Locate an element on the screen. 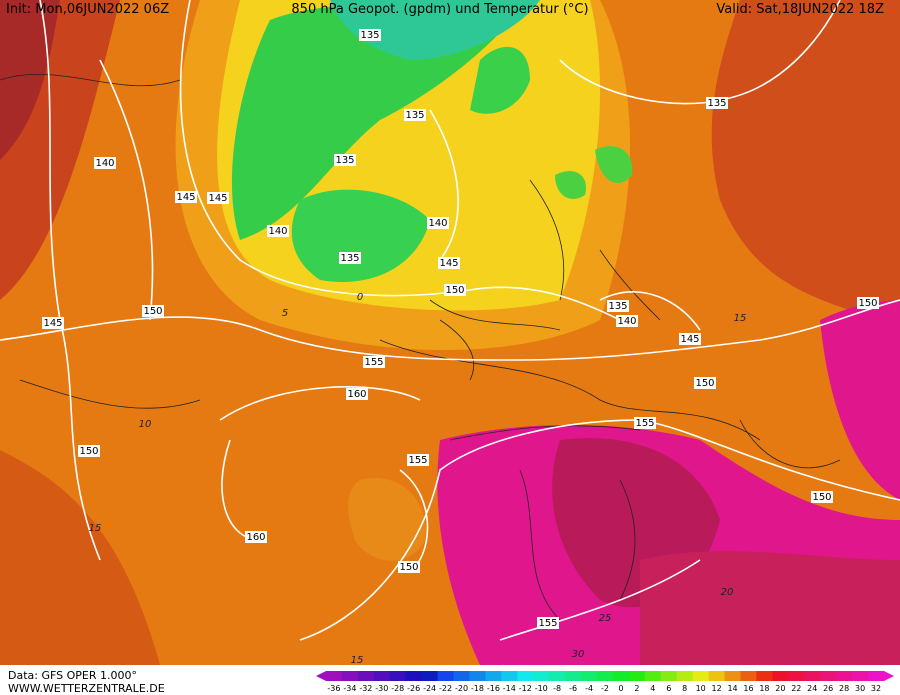 The height and width of the screenshot is (695, 900). temperature-label: 10 is located at coordinates (145, 424).